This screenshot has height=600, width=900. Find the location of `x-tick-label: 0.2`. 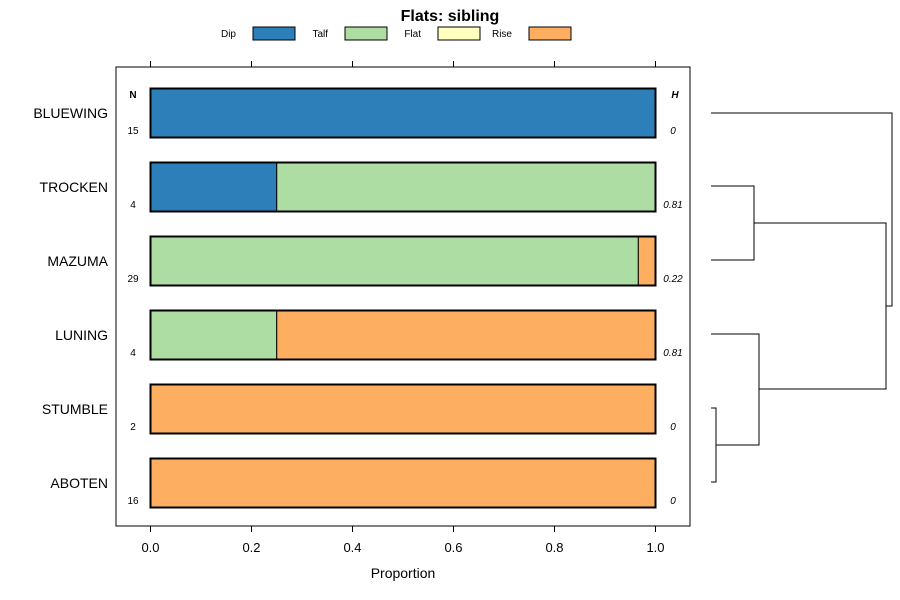

x-tick-label: 0.2 is located at coordinates (251, 547).